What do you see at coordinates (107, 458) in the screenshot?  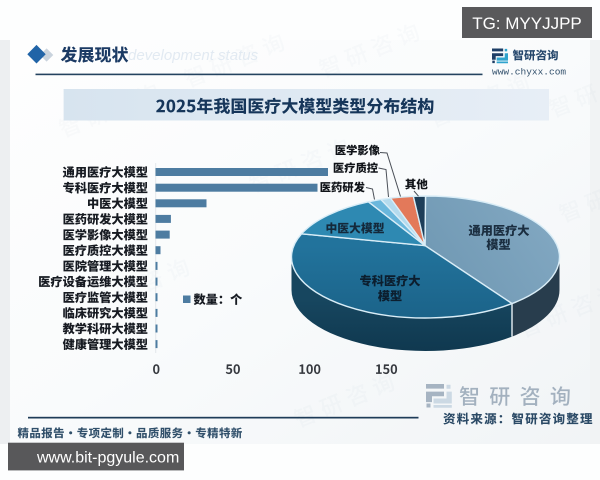 I see `svg-text: www.bit-pgyule.com` at bounding box center [107, 458].